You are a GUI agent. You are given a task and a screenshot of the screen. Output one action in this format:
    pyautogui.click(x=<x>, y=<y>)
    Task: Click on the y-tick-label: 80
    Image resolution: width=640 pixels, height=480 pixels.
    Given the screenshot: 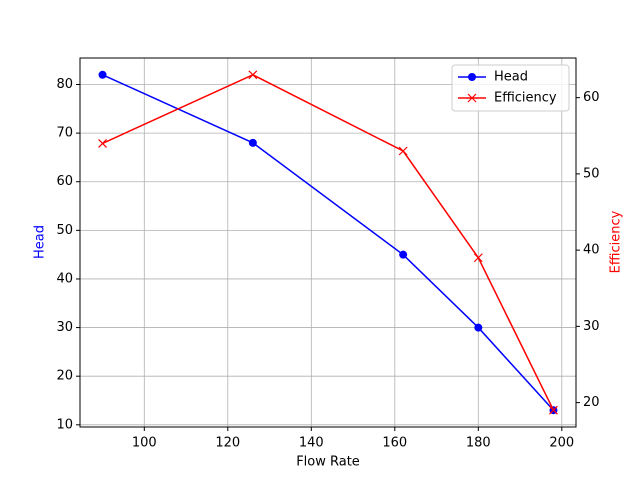 What is the action you would take?
    pyautogui.click(x=64, y=84)
    